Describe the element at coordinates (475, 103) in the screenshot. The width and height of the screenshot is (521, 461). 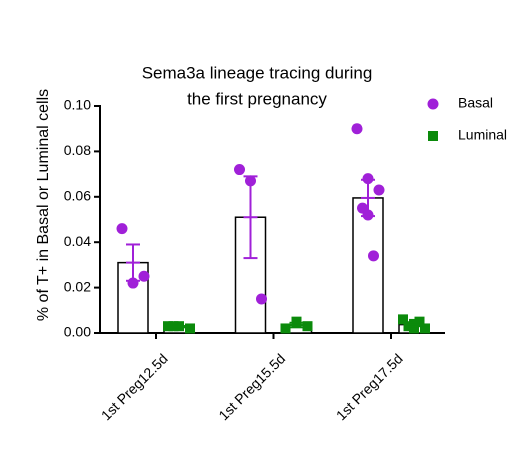
I see `legend-label: Basal` at that location.